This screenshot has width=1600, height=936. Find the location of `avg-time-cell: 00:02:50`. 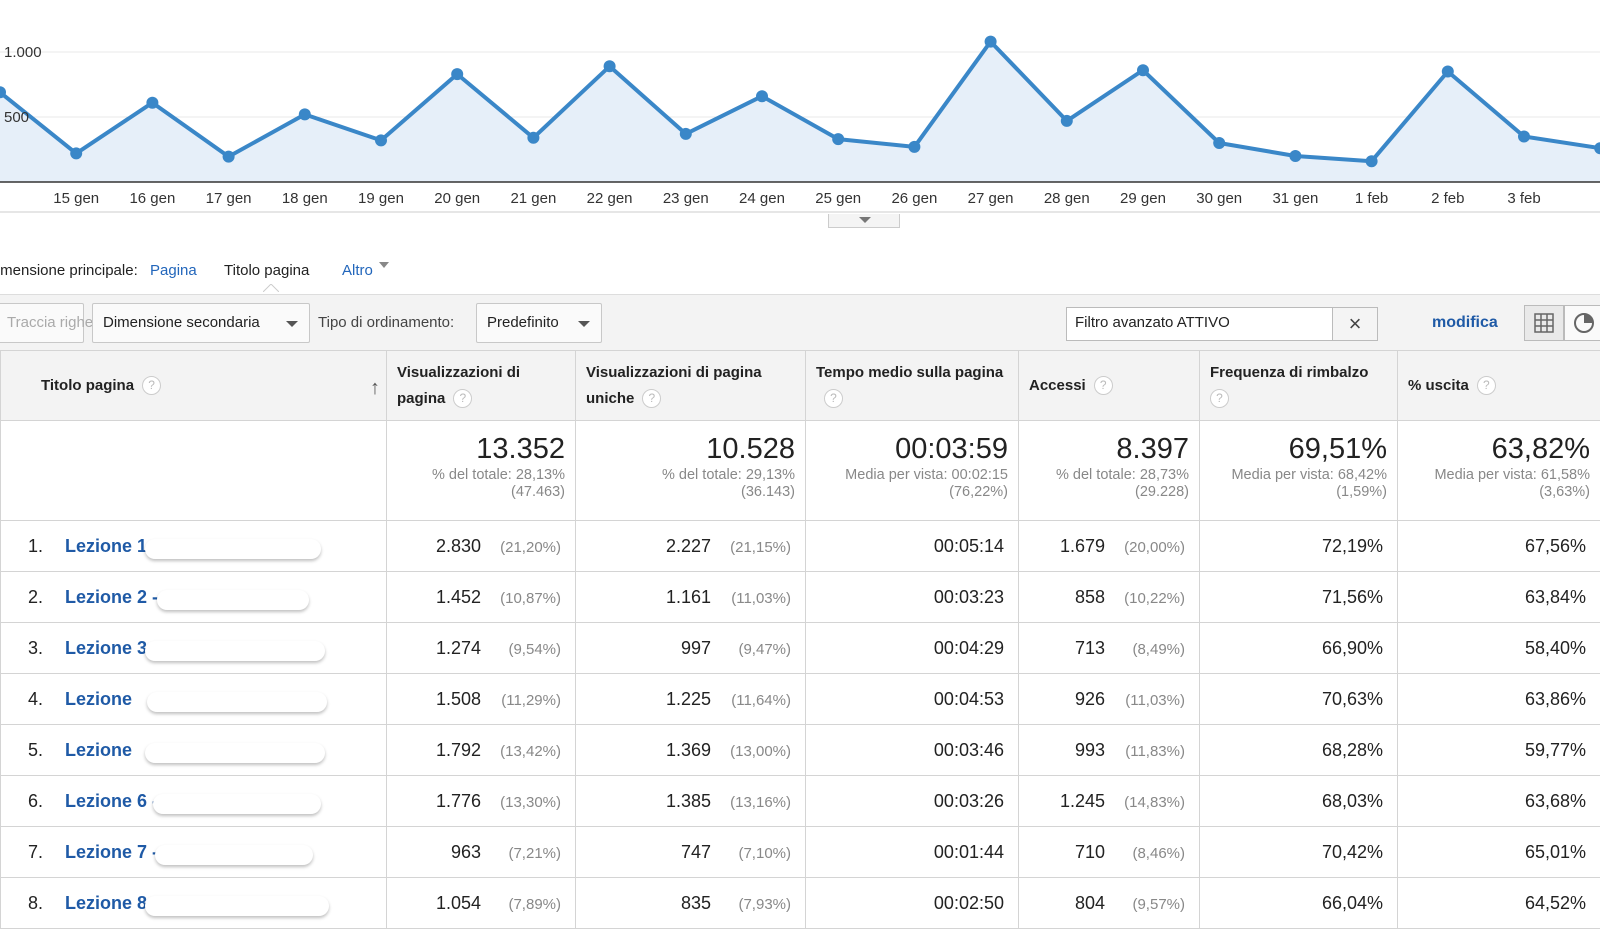

avg-time-cell: 00:02:50 is located at coordinates (912, 903).